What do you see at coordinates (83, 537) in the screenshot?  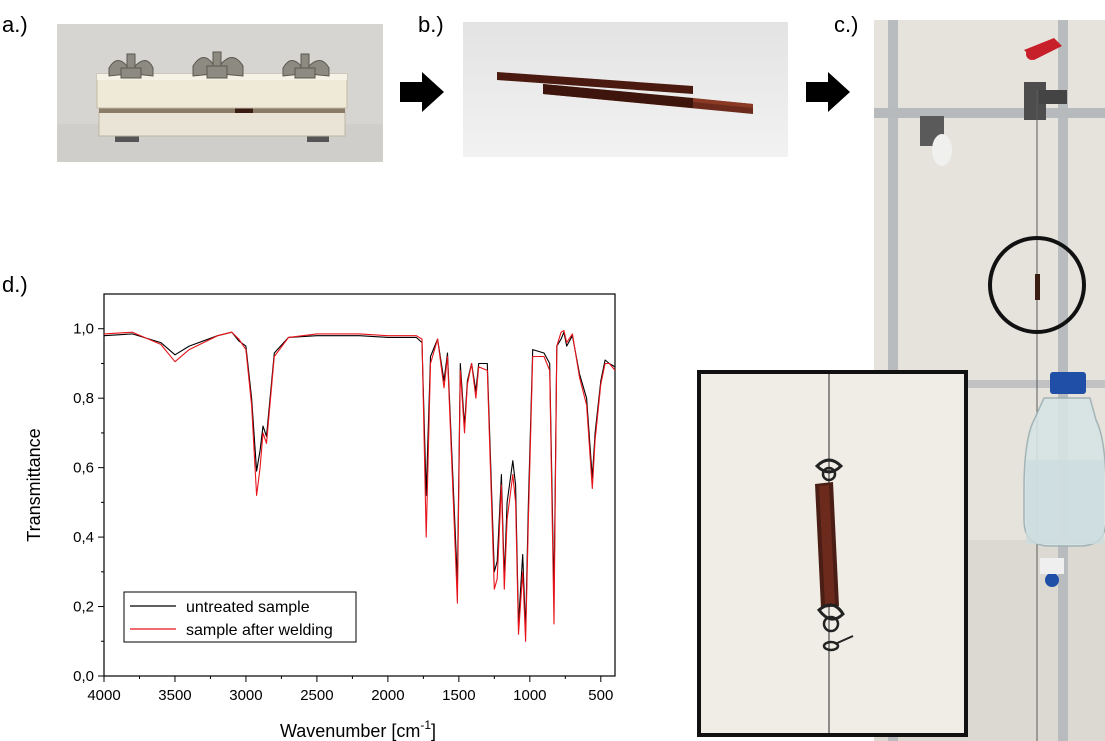 I see `y-tick-label: 0,4` at bounding box center [83, 537].